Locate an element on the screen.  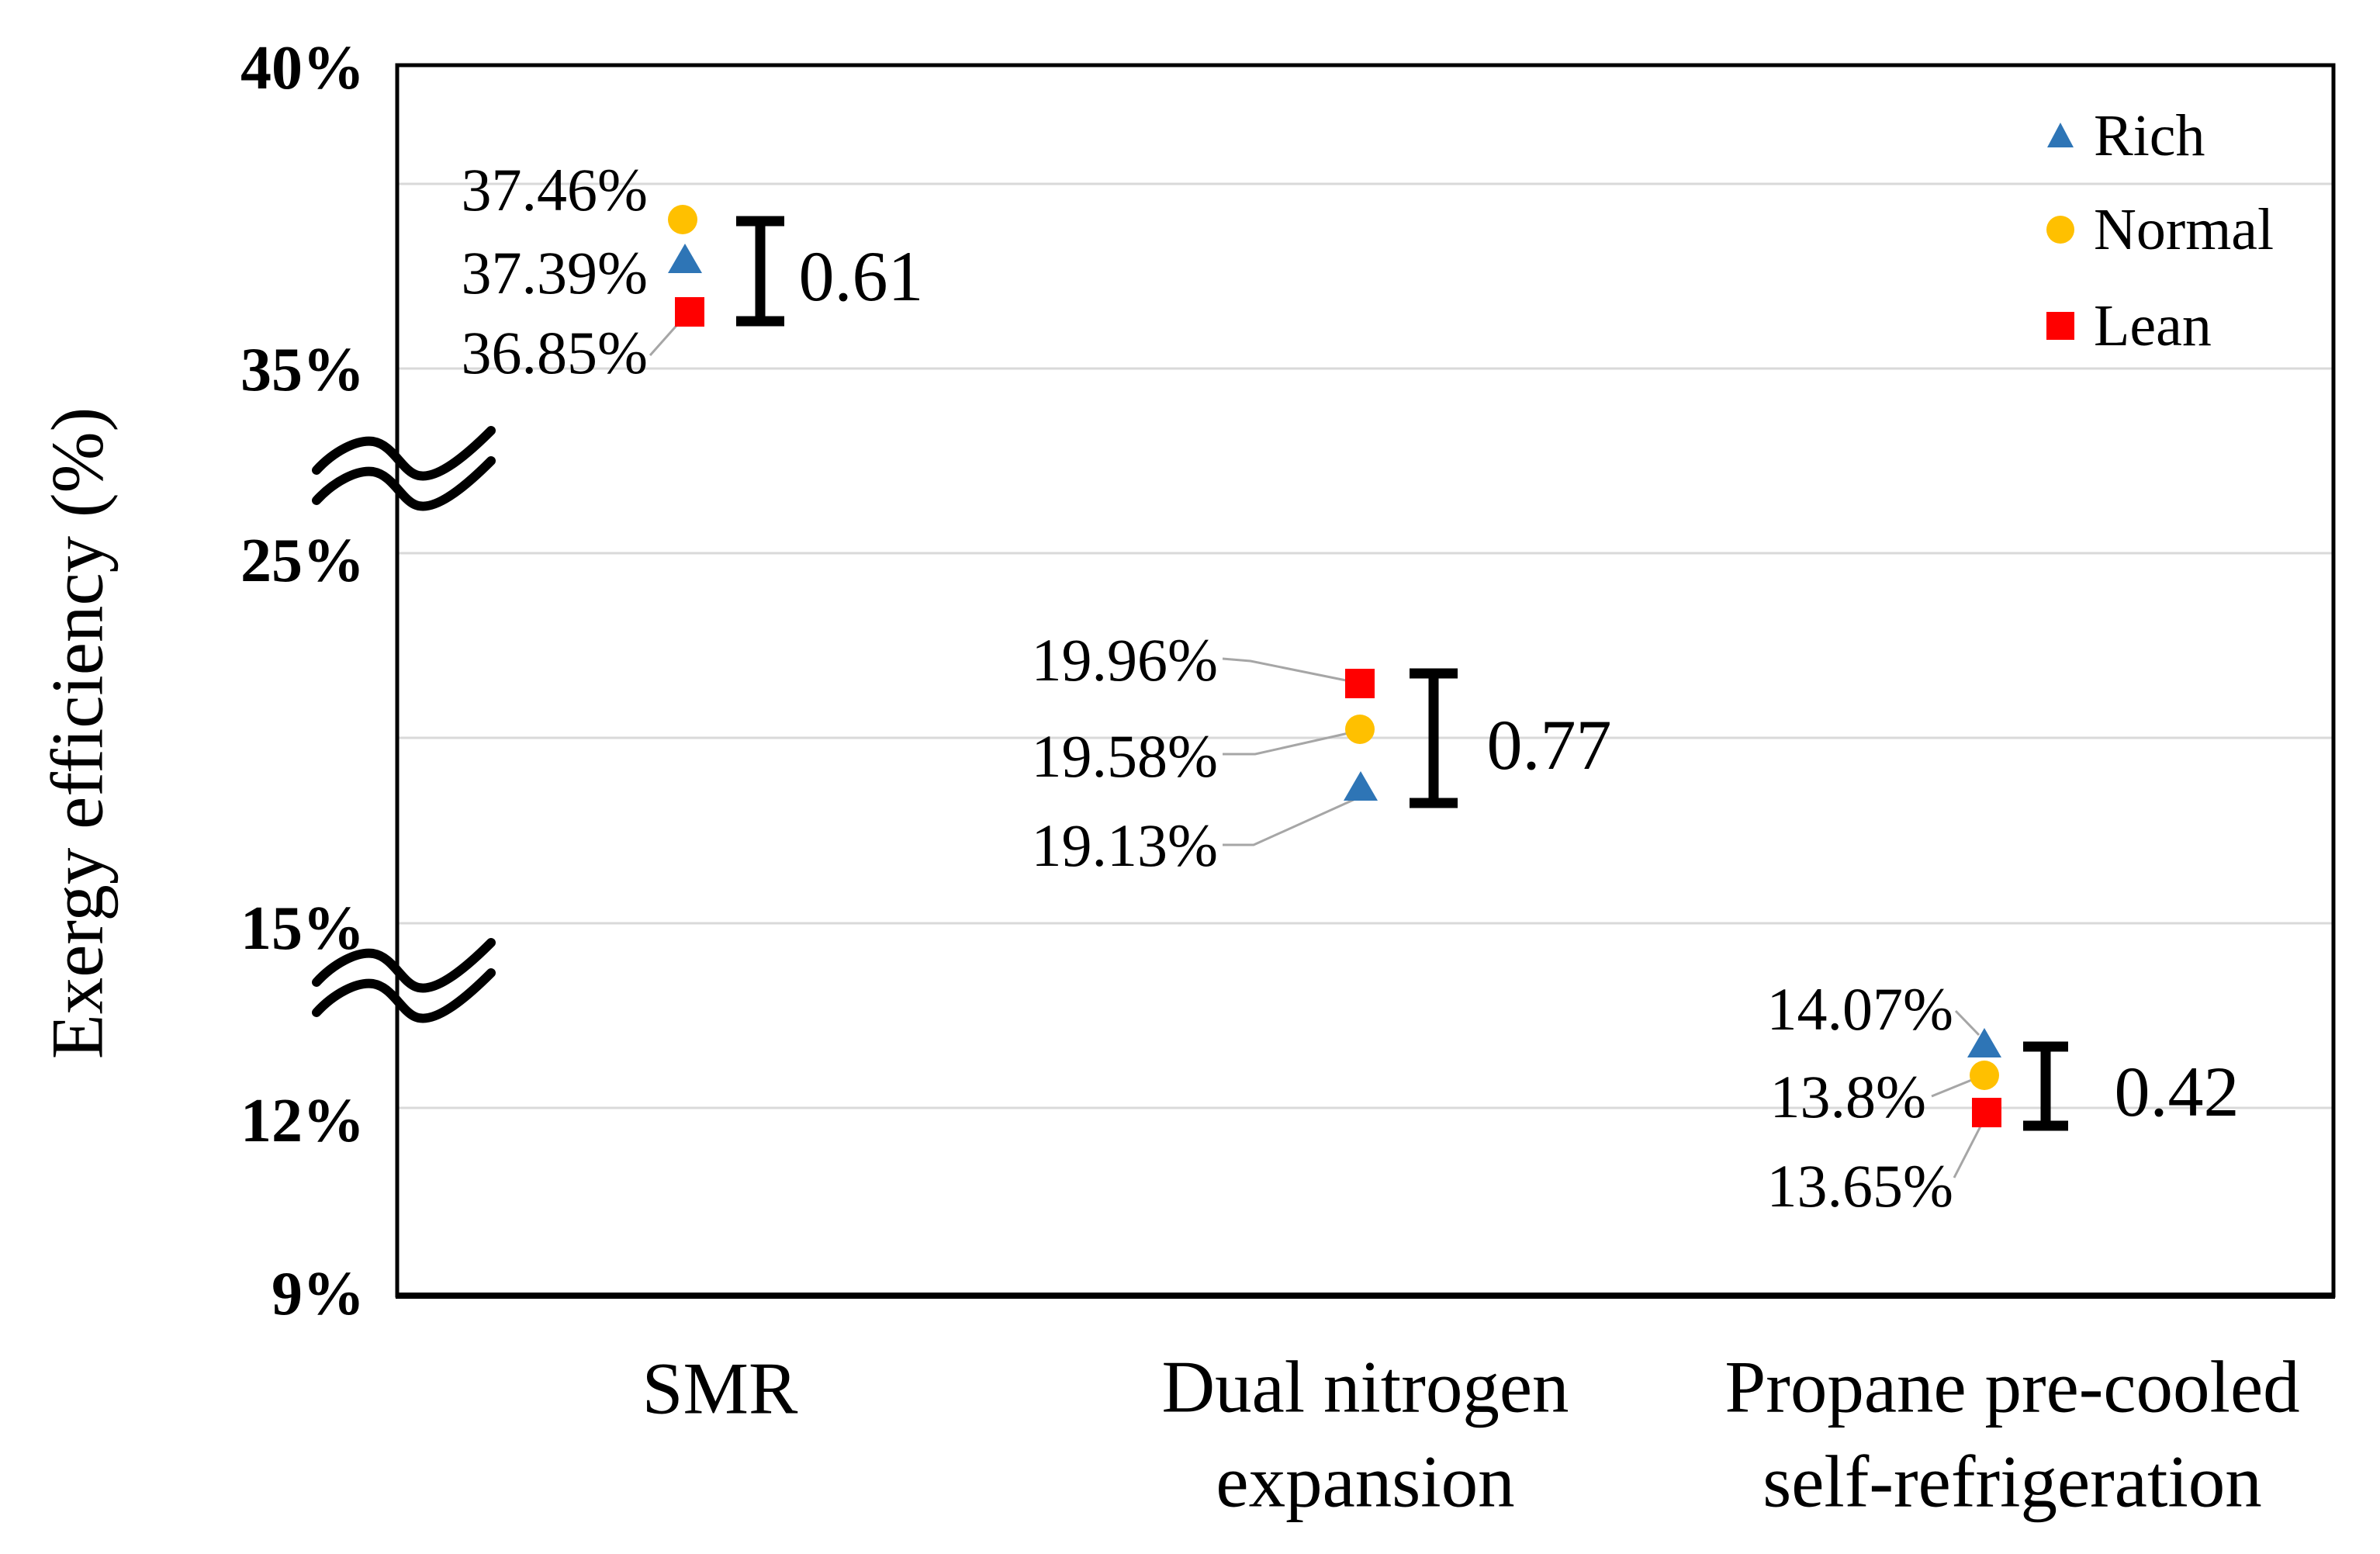
legend-triangle-icon is located at coordinates (2061, 135).